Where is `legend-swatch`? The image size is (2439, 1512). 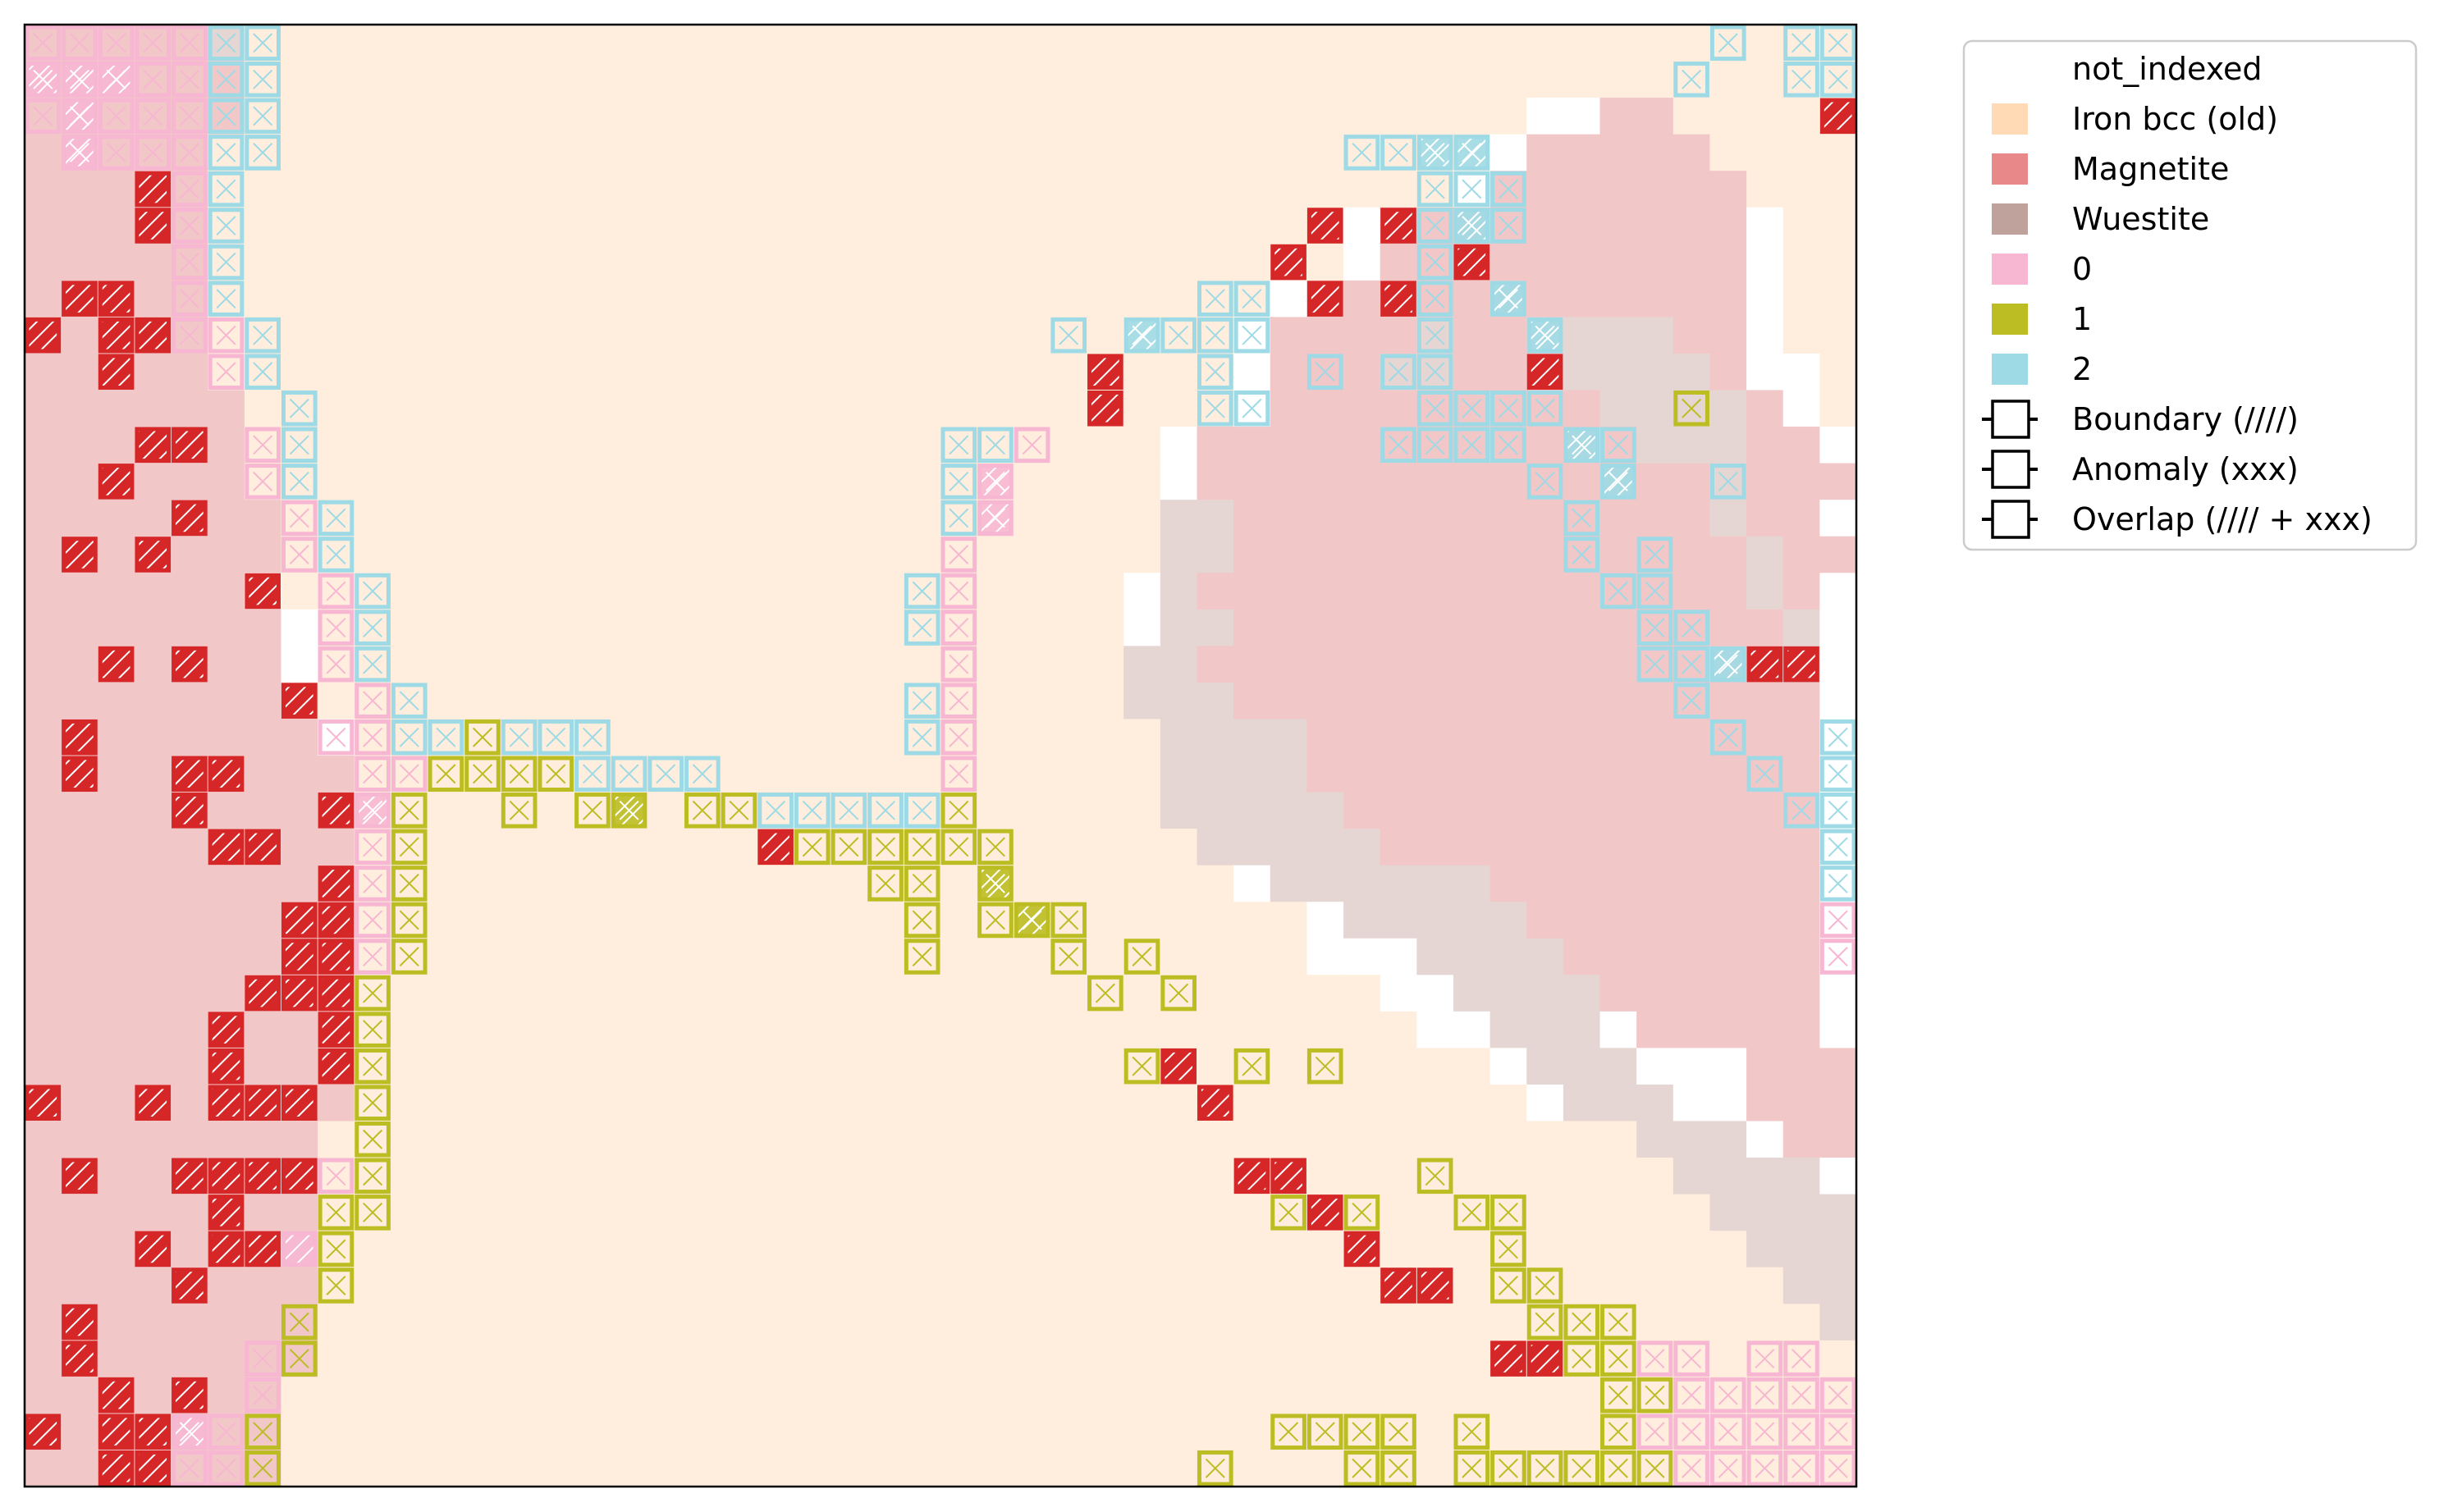 legend-swatch is located at coordinates (2010, 219).